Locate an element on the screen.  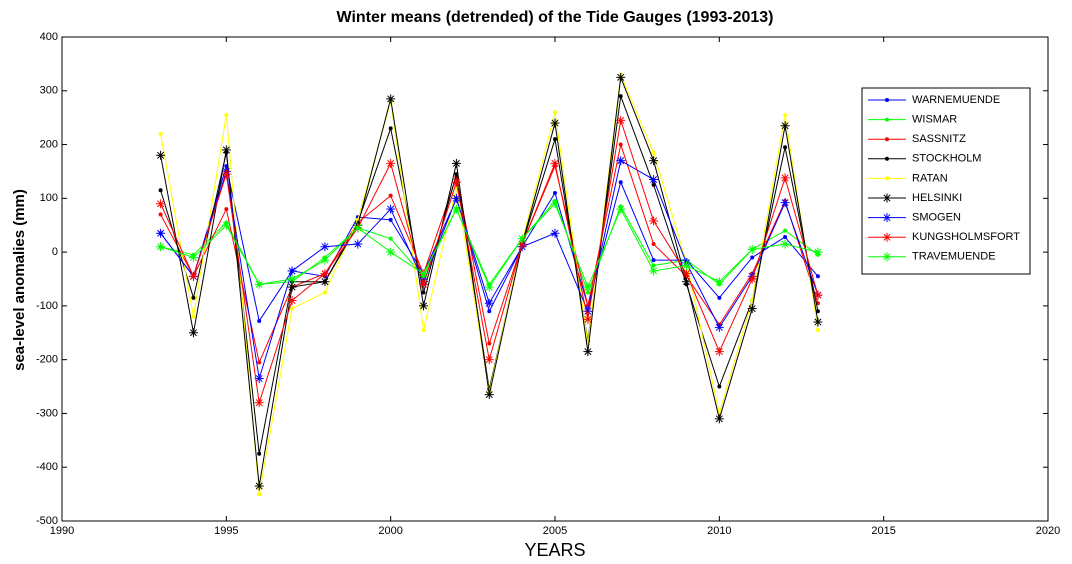
legend-box is located at coordinates (946, 181).